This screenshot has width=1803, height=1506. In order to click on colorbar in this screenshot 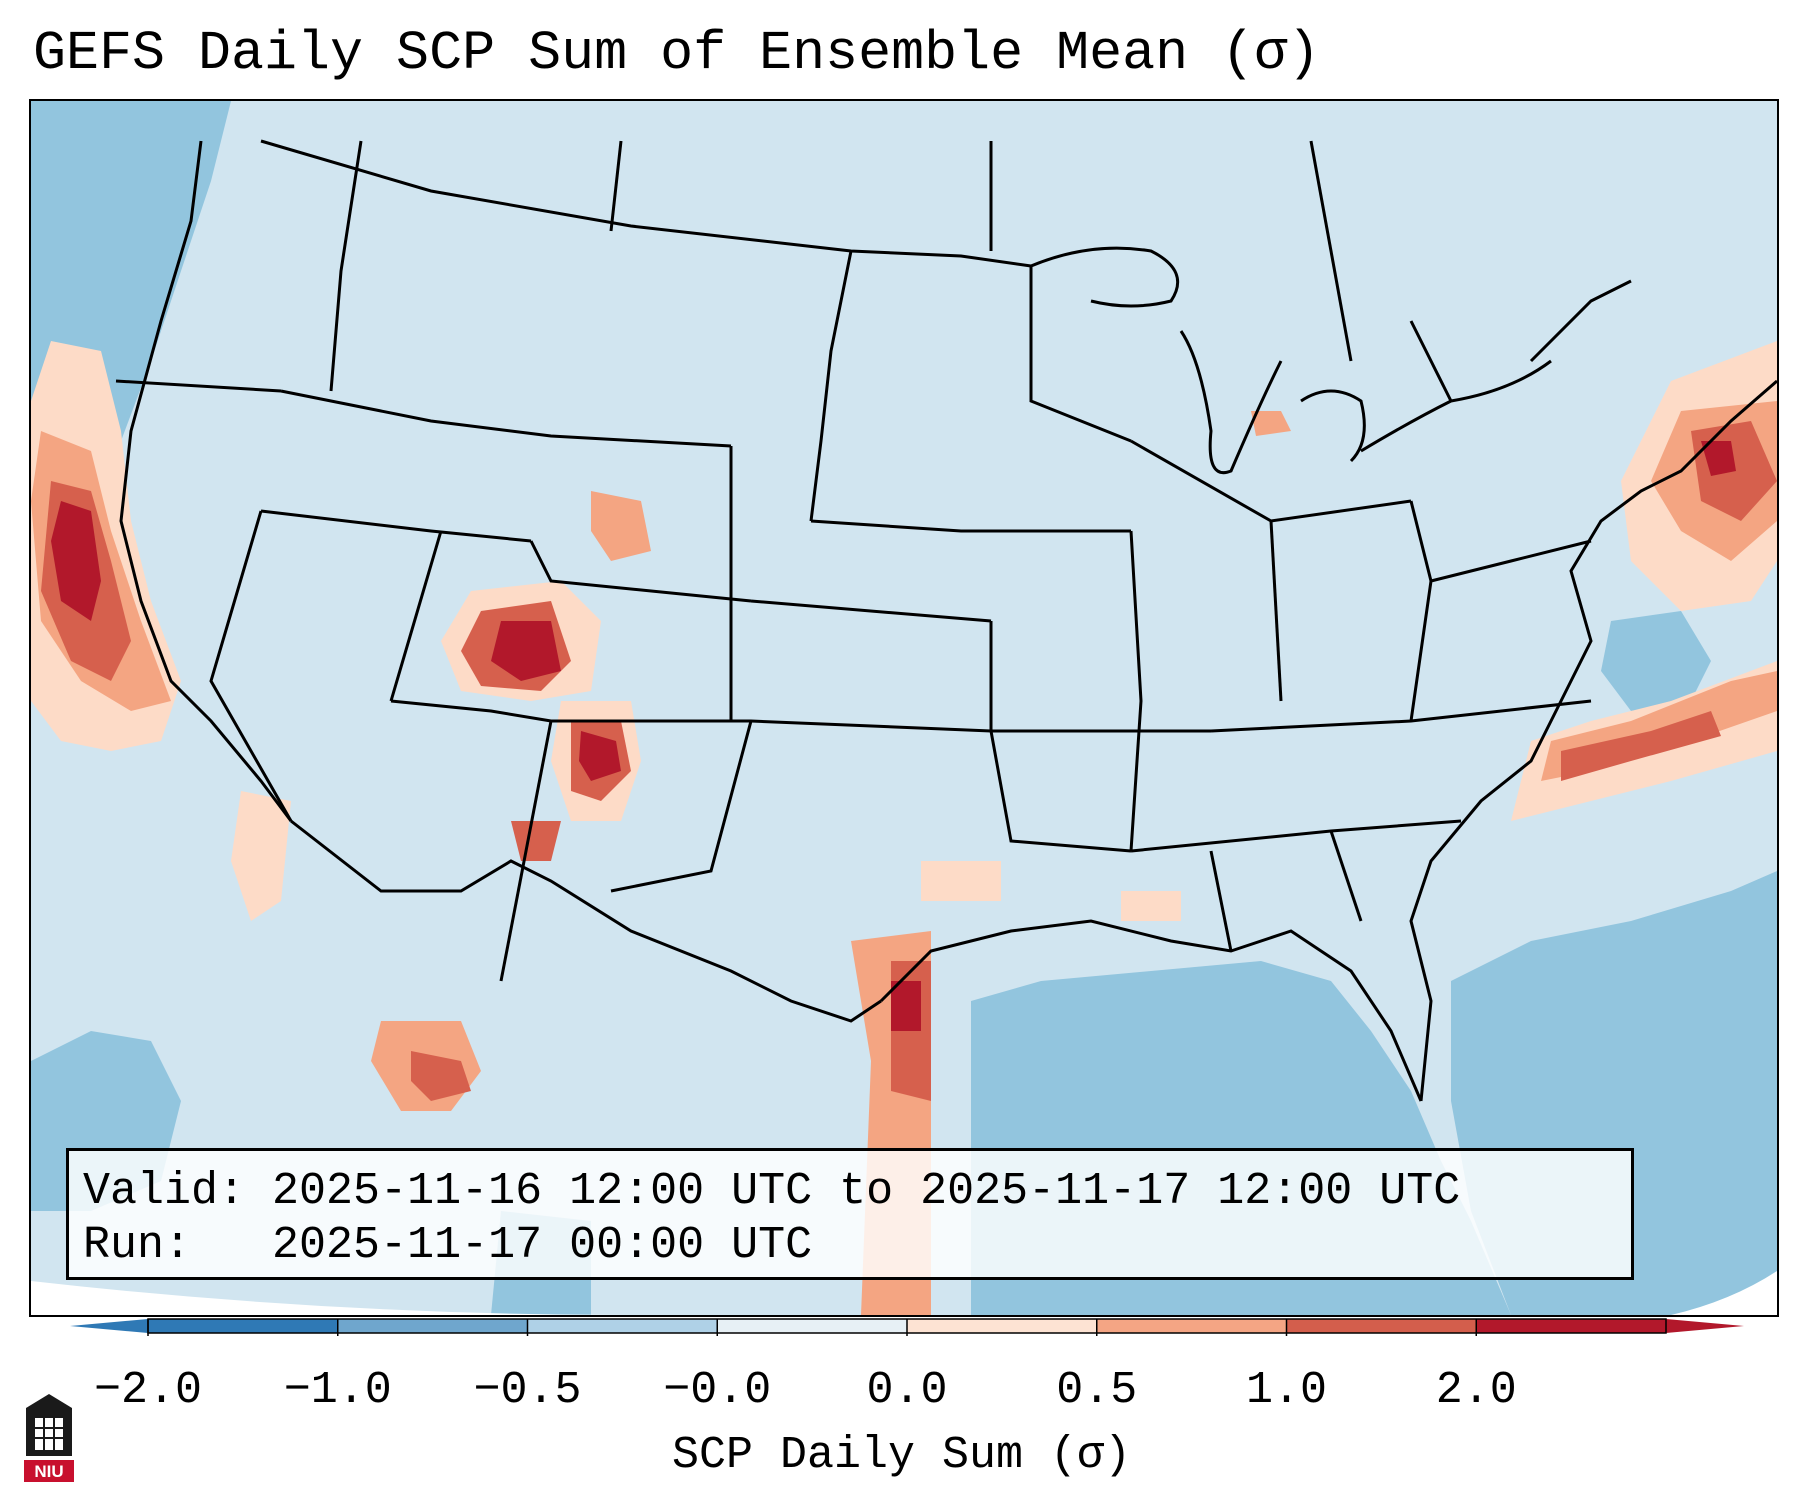, I will do `click(907, 1327)`.